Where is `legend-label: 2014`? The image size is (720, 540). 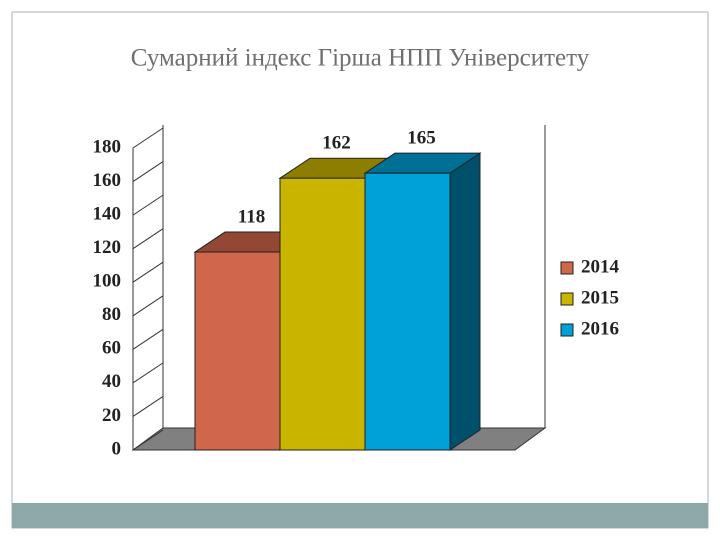
legend-label: 2014 is located at coordinates (600, 266).